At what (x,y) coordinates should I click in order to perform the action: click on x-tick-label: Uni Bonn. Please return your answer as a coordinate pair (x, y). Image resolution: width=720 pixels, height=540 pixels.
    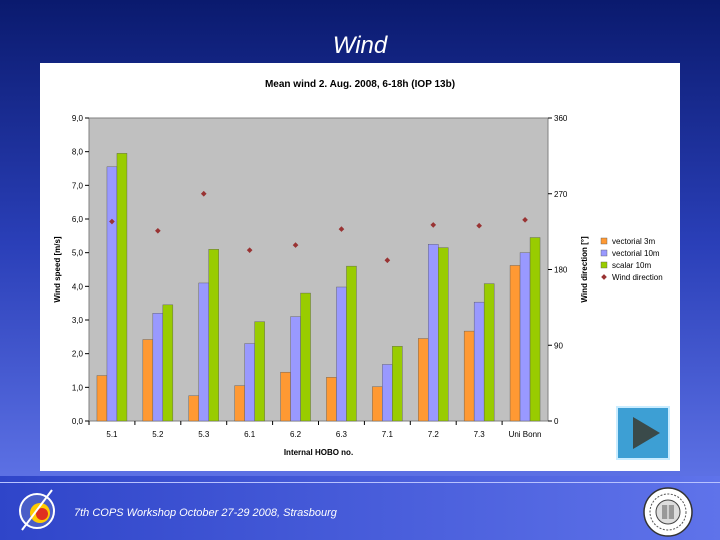
    Looking at the image, I should click on (525, 434).